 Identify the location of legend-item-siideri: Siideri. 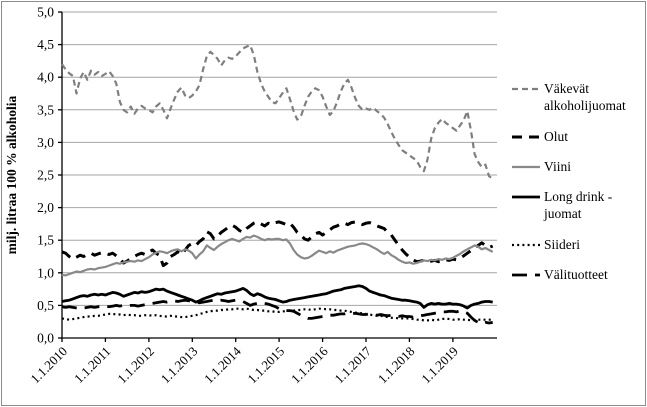
(579, 244).